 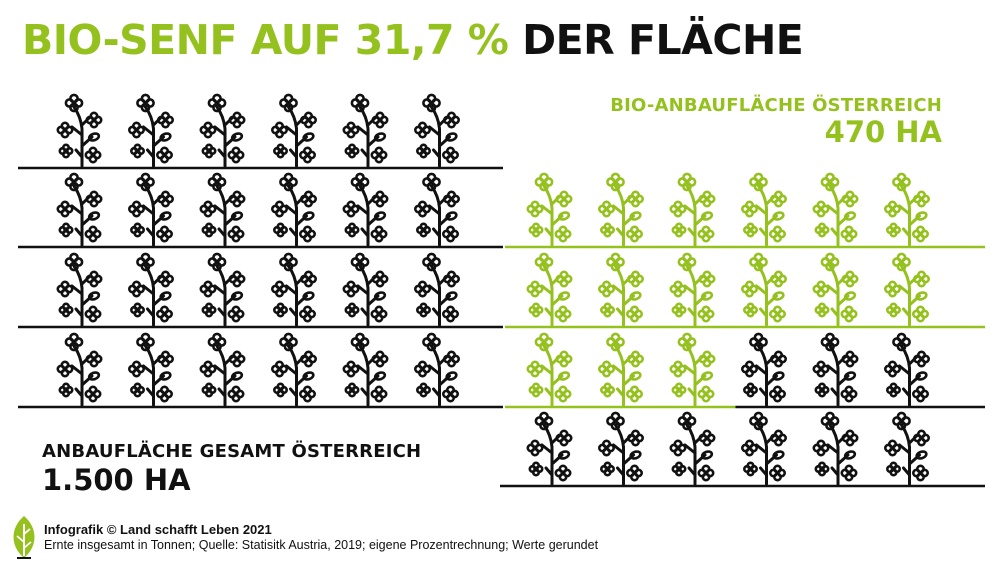 I want to click on organic-area-value: 470 HA, so click(x=883, y=132).